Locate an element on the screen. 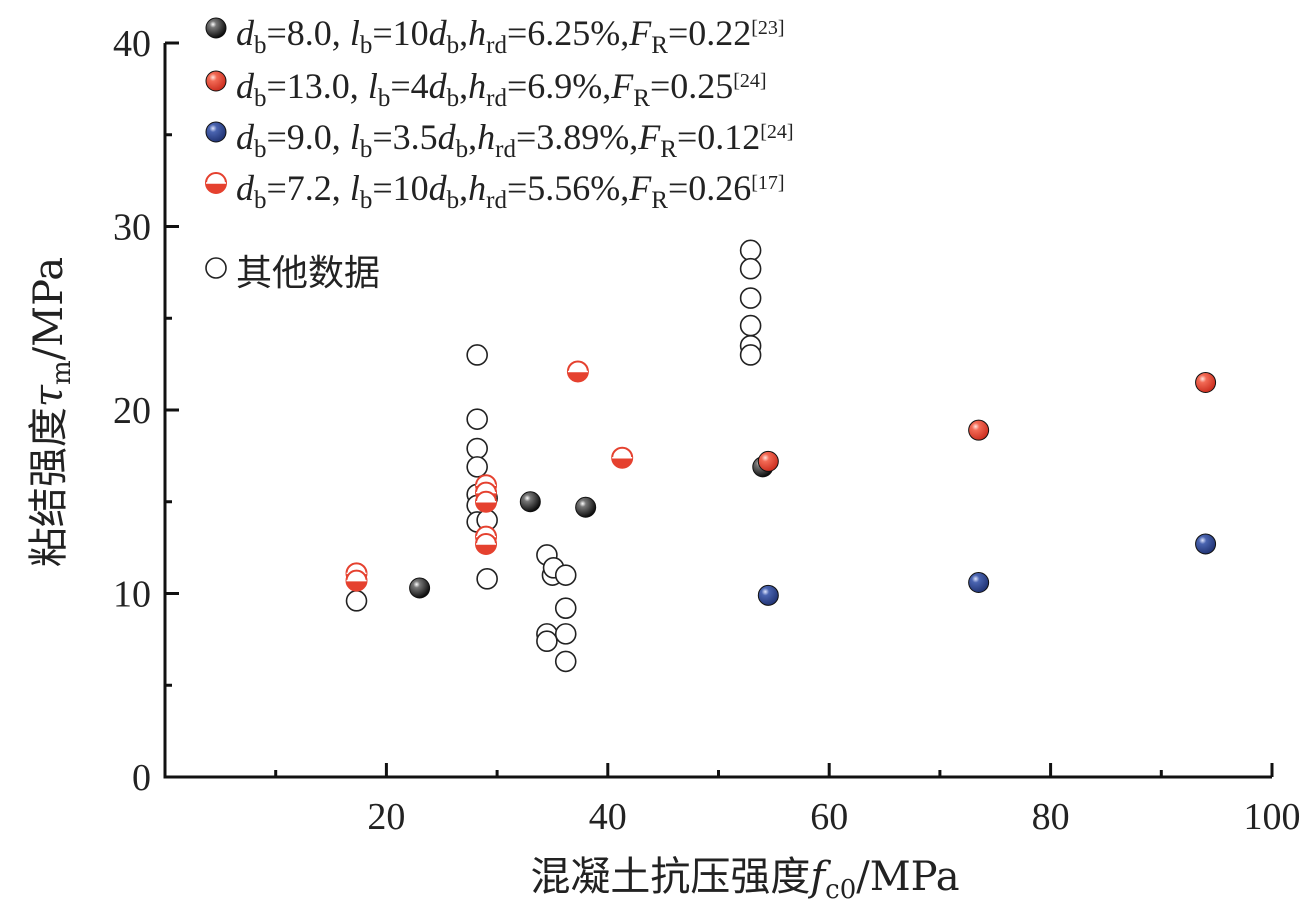 The width and height of the screenshot is (1315, 919). legend-label: db=9.0, lb=3.5db,hrd=3.89%,FR=0.12[24] is located at coordinates (515, 140).